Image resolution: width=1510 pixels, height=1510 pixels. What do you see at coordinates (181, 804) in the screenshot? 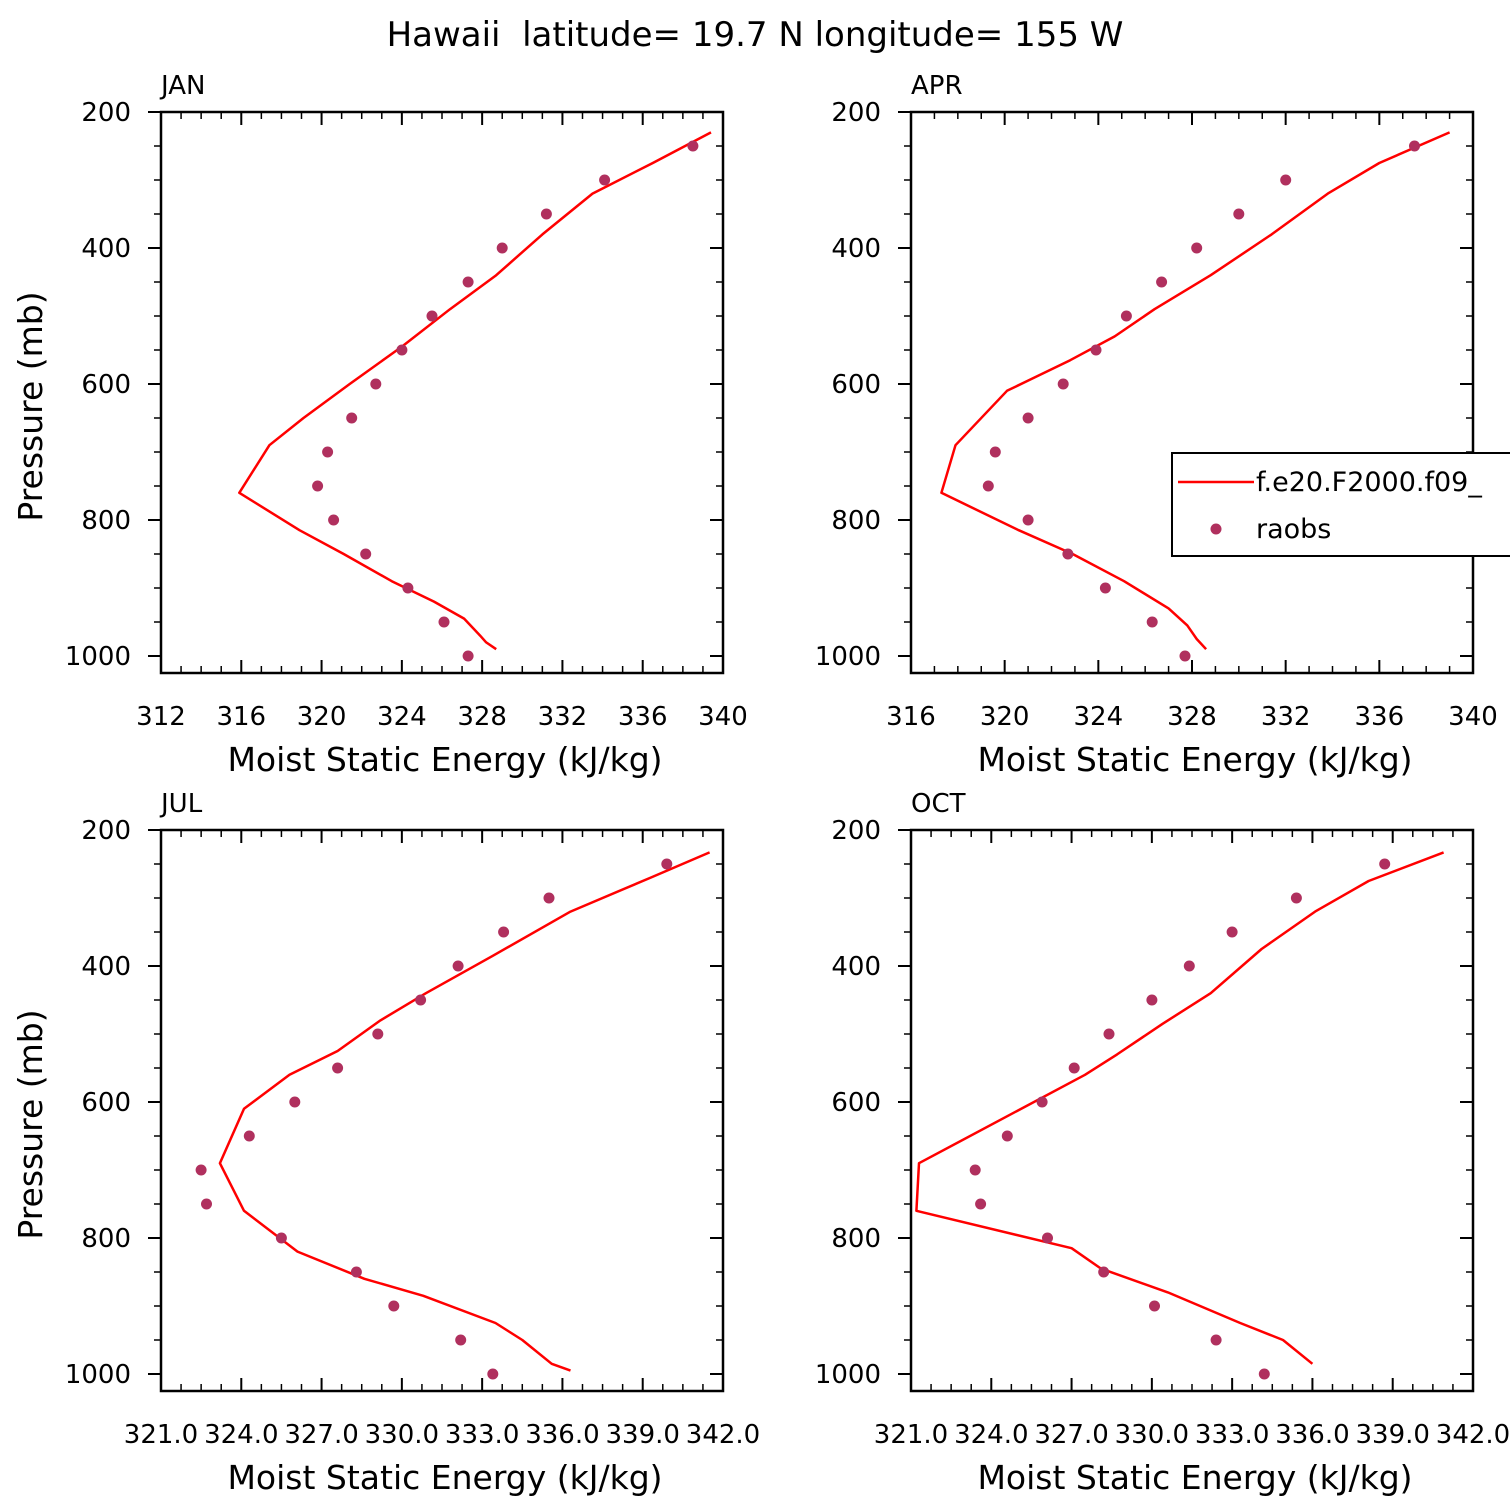
I see `panel-label: JUL` at bounding box center [181, 804].